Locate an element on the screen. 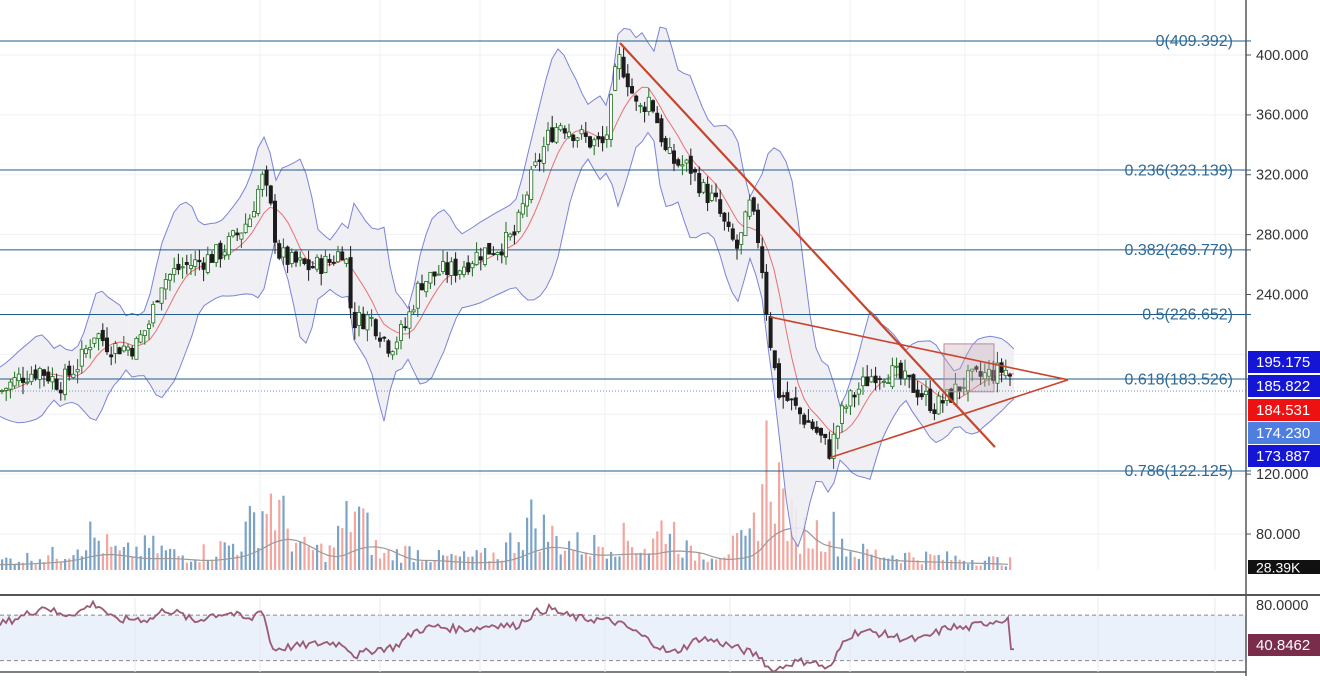 The height and width of the screenshot is (681, 1320). fib-level-label-1: 0.236(323.139) is located at coordinates (1178, 170).